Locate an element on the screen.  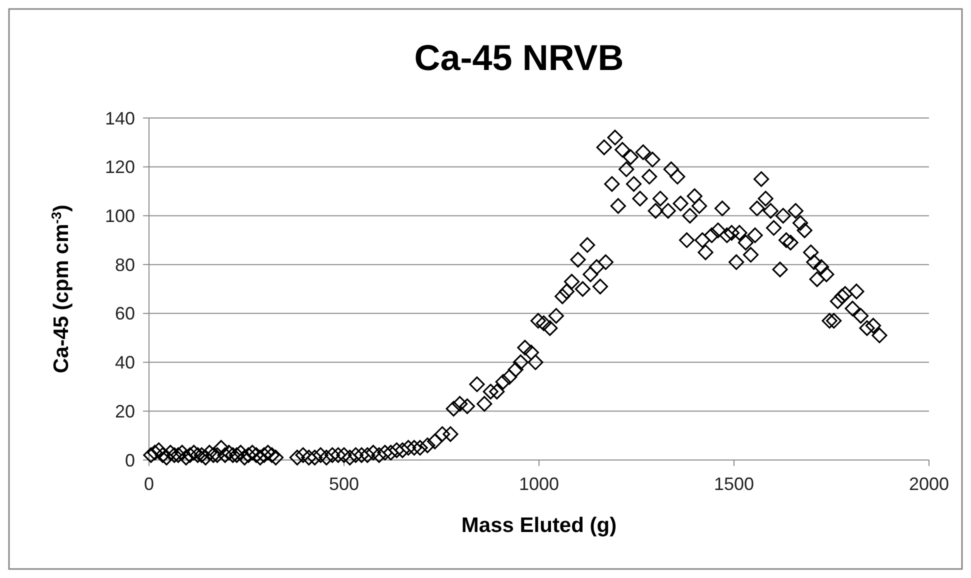
y-tick-label: 40 is located at coordinates (124, 362).